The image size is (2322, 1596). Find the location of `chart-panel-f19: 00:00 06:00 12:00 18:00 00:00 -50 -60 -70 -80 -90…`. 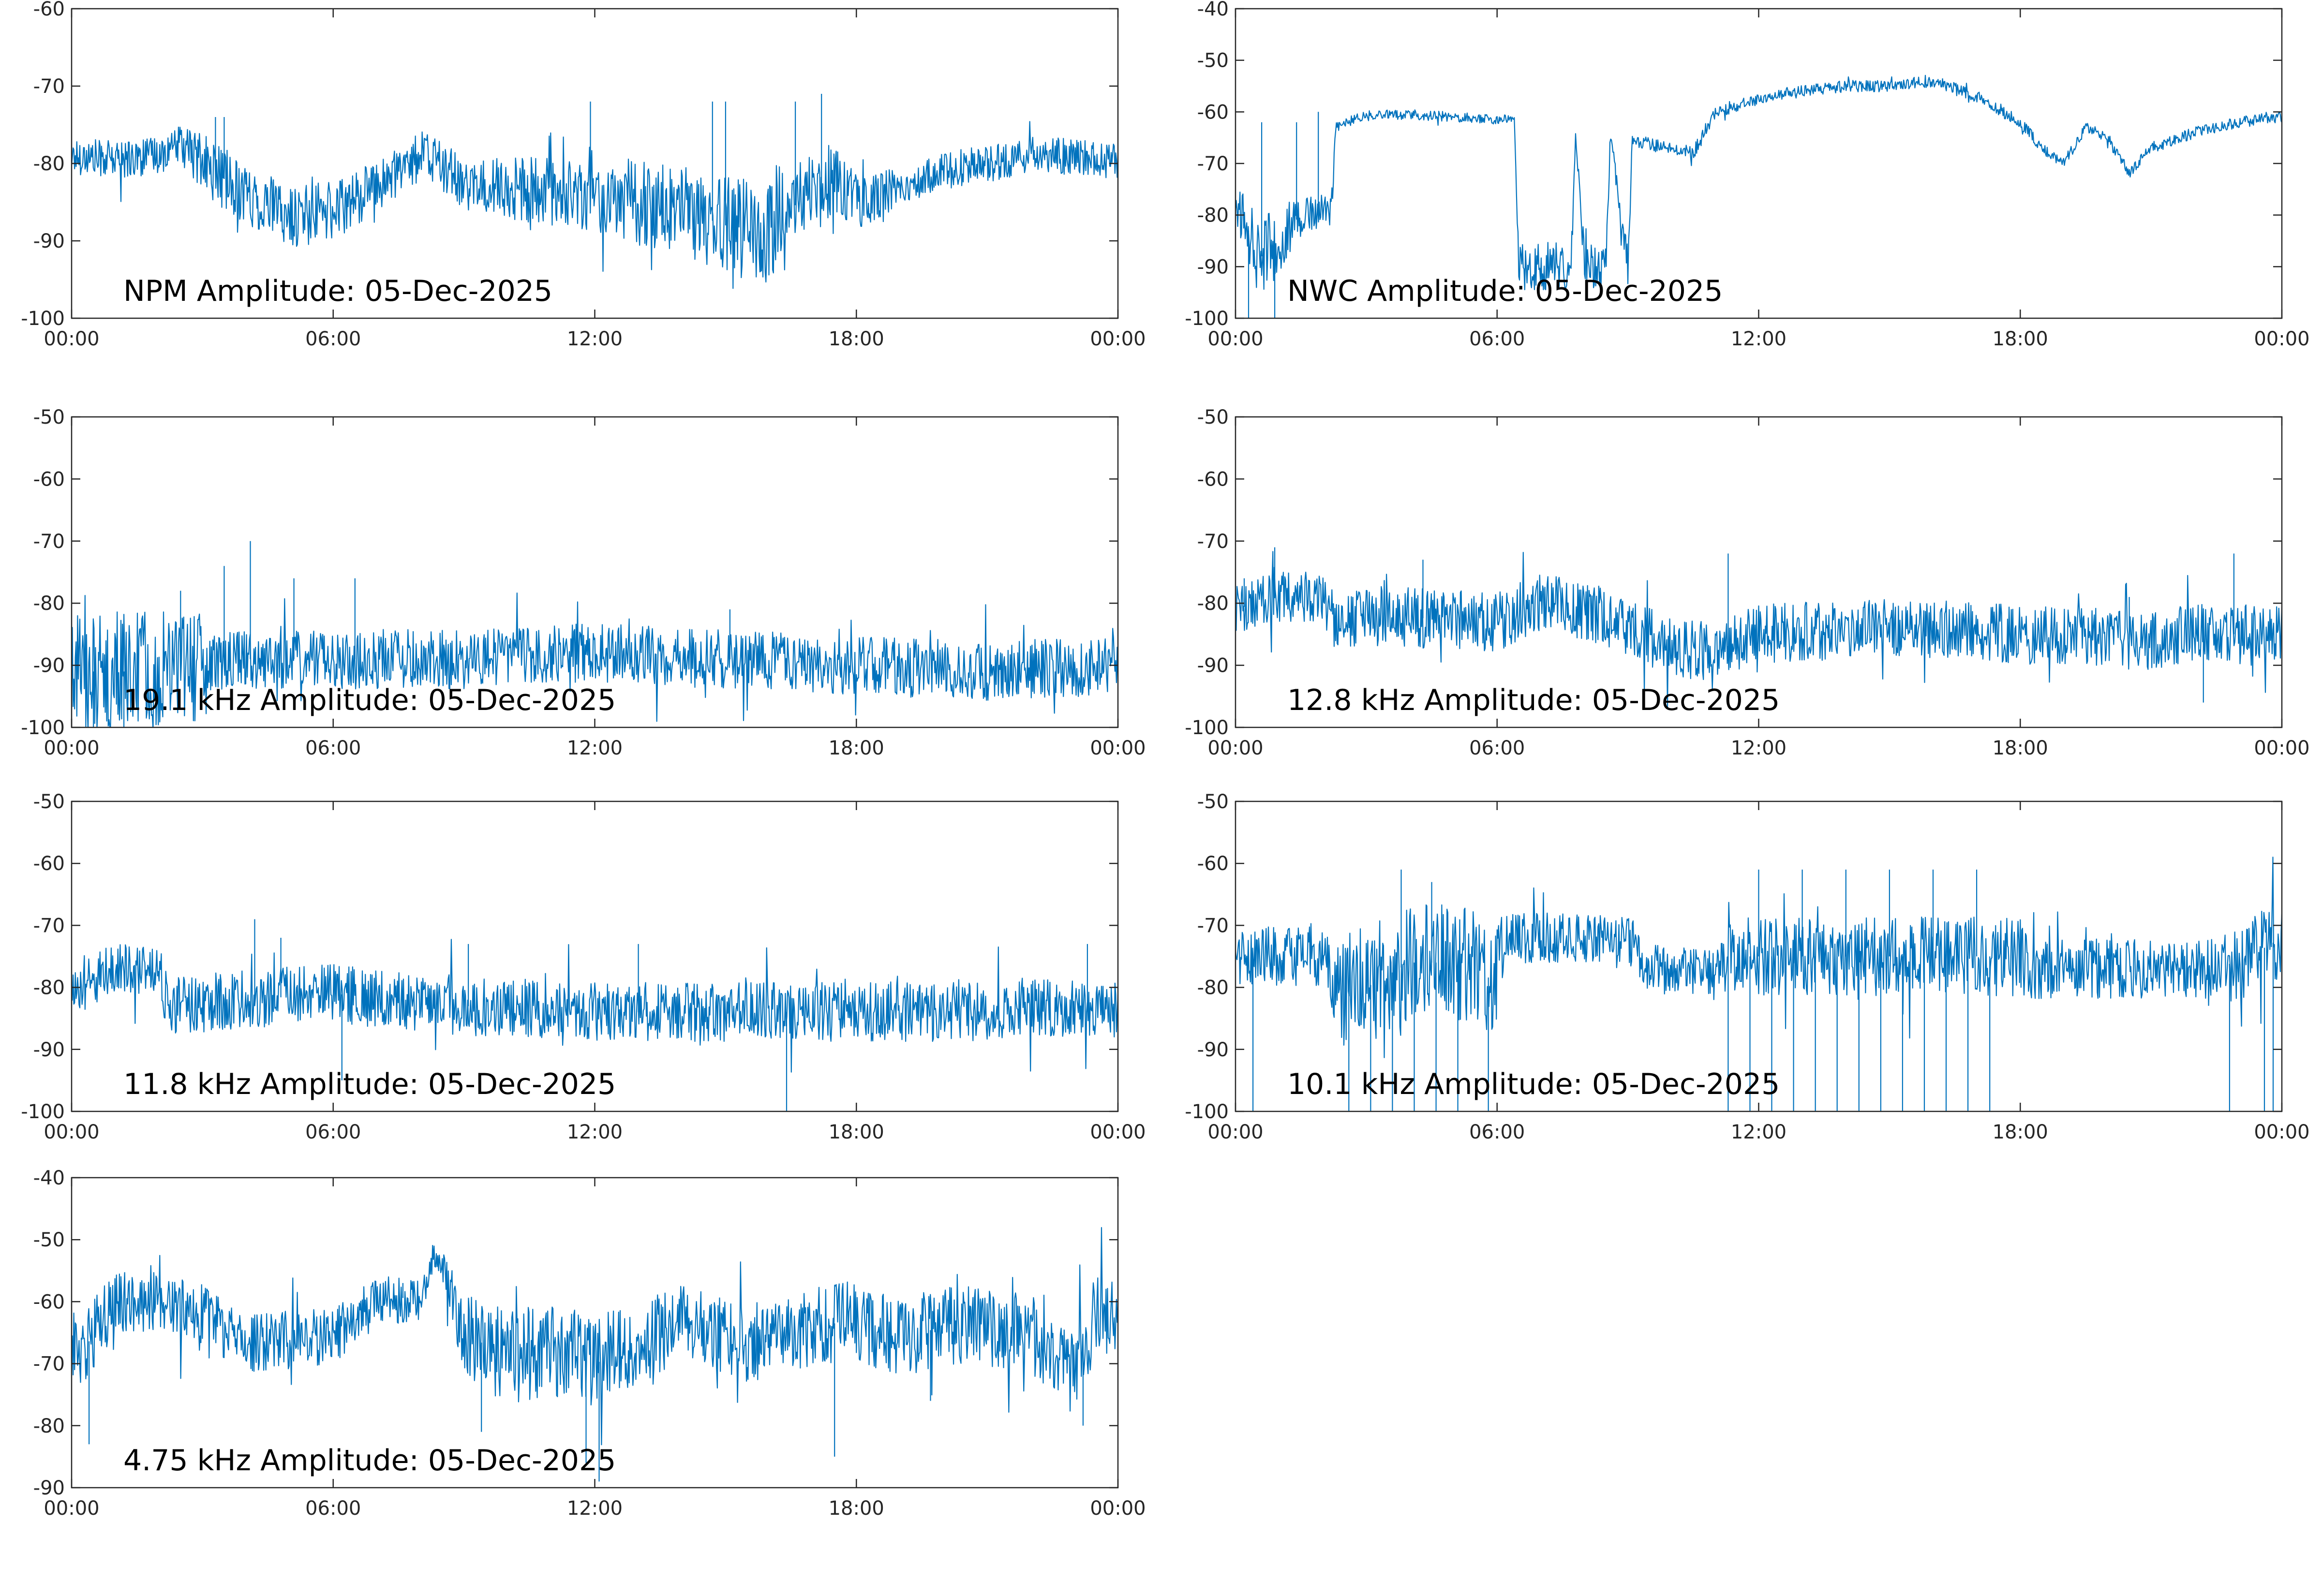

chart-panel-f19: 00:00 06:00 12:00 18:00 00:00 -50 -60 -70 -80 -90… is located at coordinates (583, 582).